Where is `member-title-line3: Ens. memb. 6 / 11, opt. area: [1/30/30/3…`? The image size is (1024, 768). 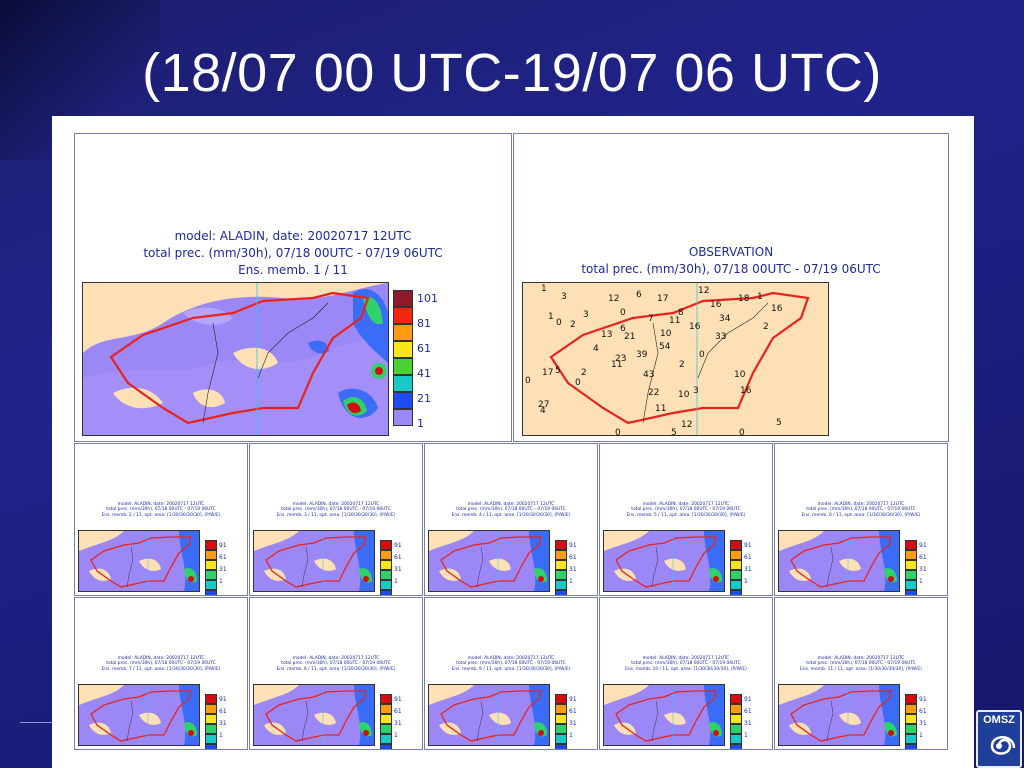
member-title-line3: Ens. memb. 6 / 11, opt. area: [1/30/30/3… is located at coordinates (861, 515).